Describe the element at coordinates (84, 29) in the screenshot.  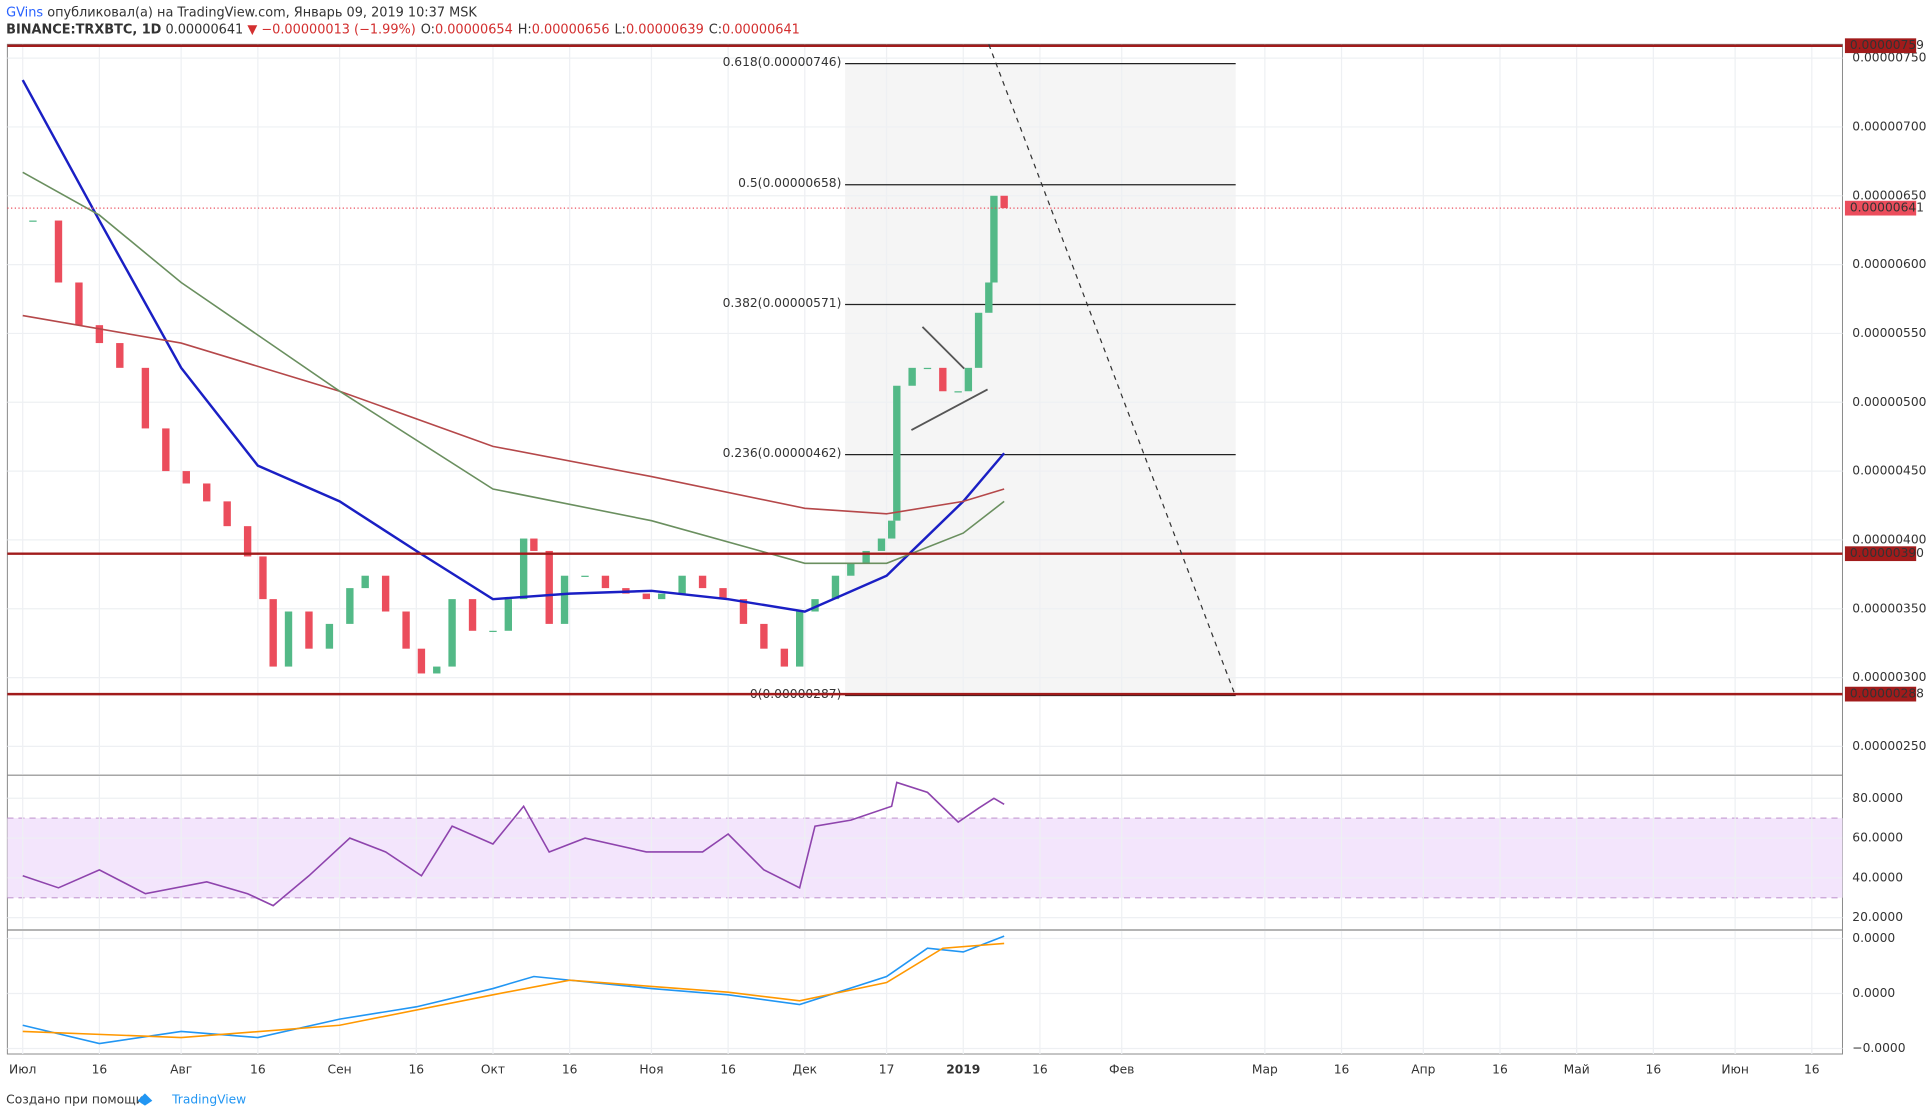
I see `symbol: BINANCE:TRXBTC, 1D` at that location.